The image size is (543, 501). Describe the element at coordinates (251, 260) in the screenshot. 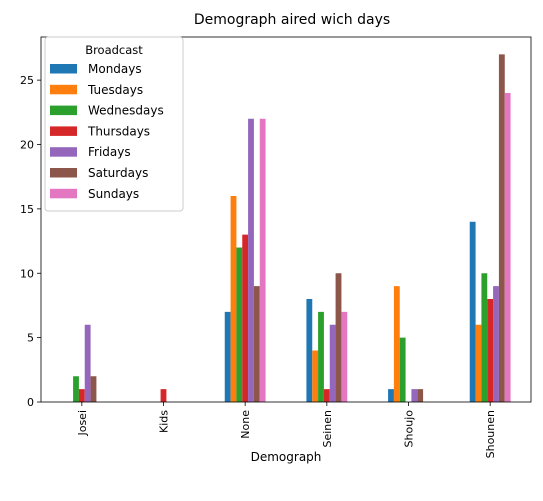

I see `bar-fridays-none` at that location.